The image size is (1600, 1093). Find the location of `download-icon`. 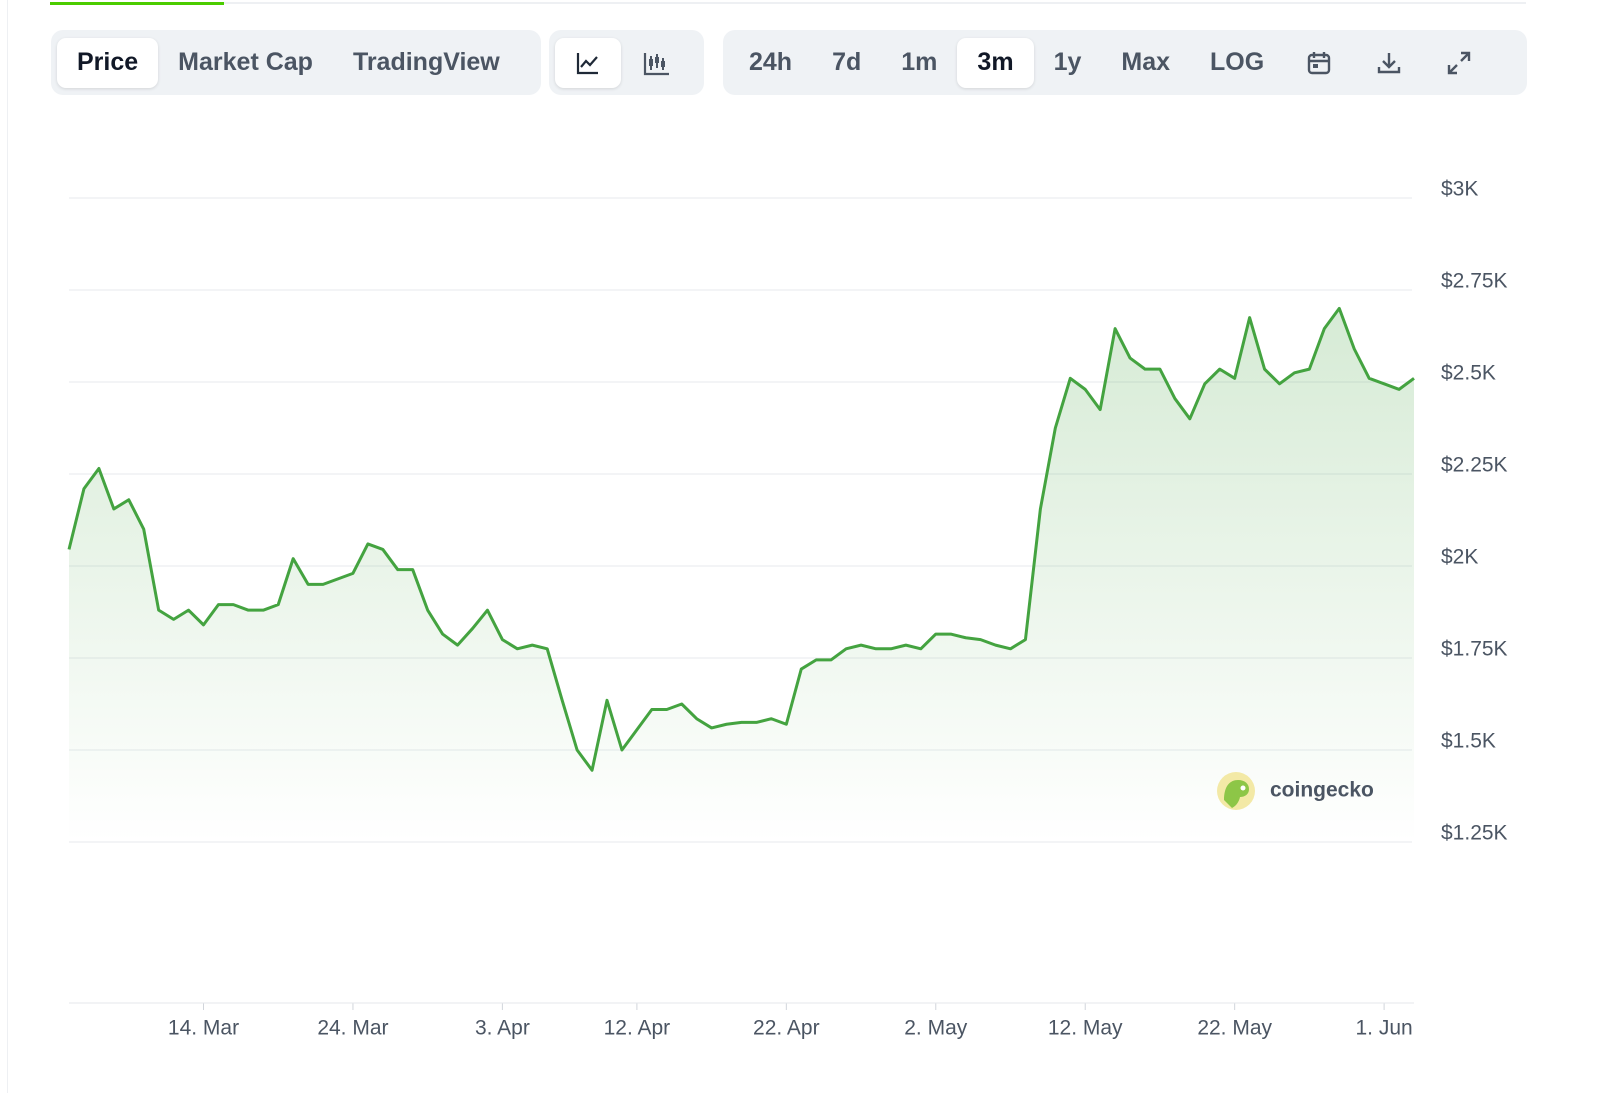

download-icon is located at coordinates (1389, 62).